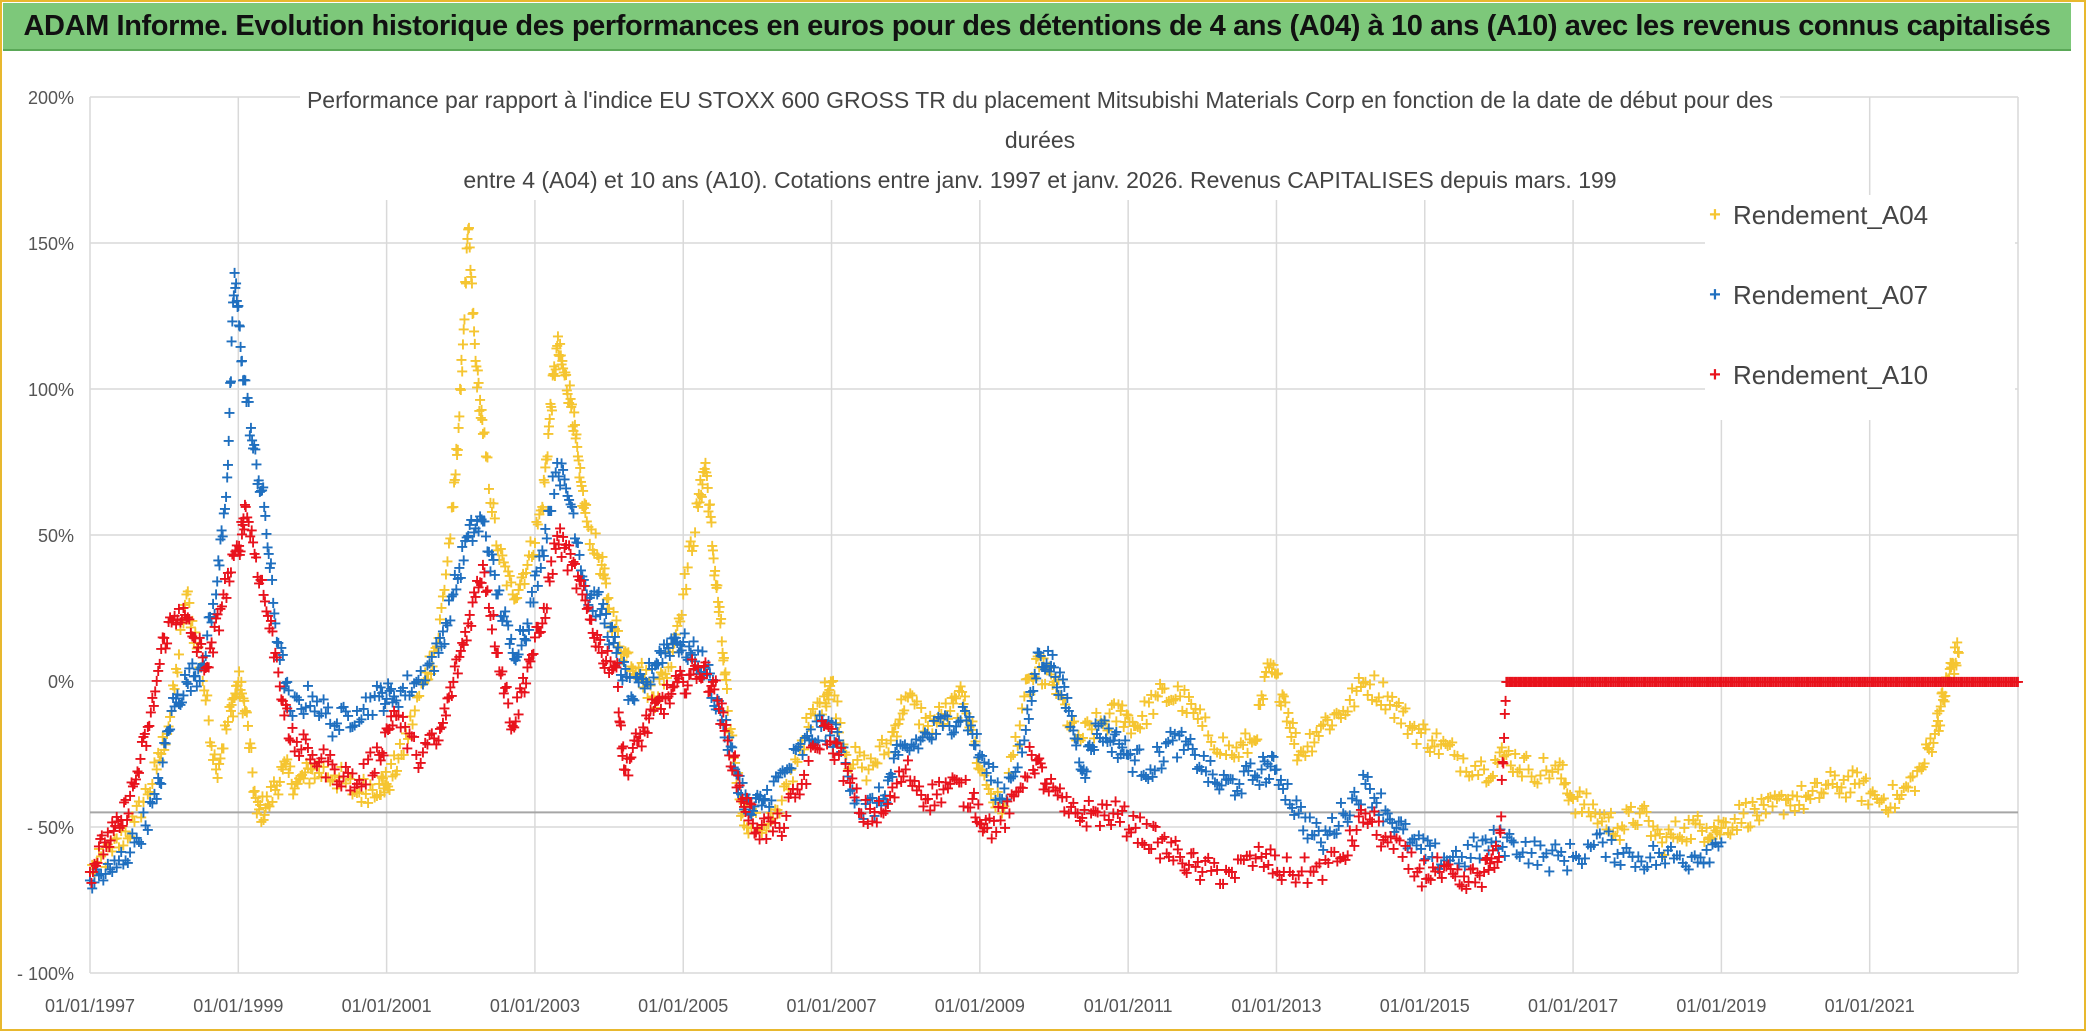 This screenshot has height=1031, width=2086. I want to click on y-tick-label: - 100%, so click(45, 974).